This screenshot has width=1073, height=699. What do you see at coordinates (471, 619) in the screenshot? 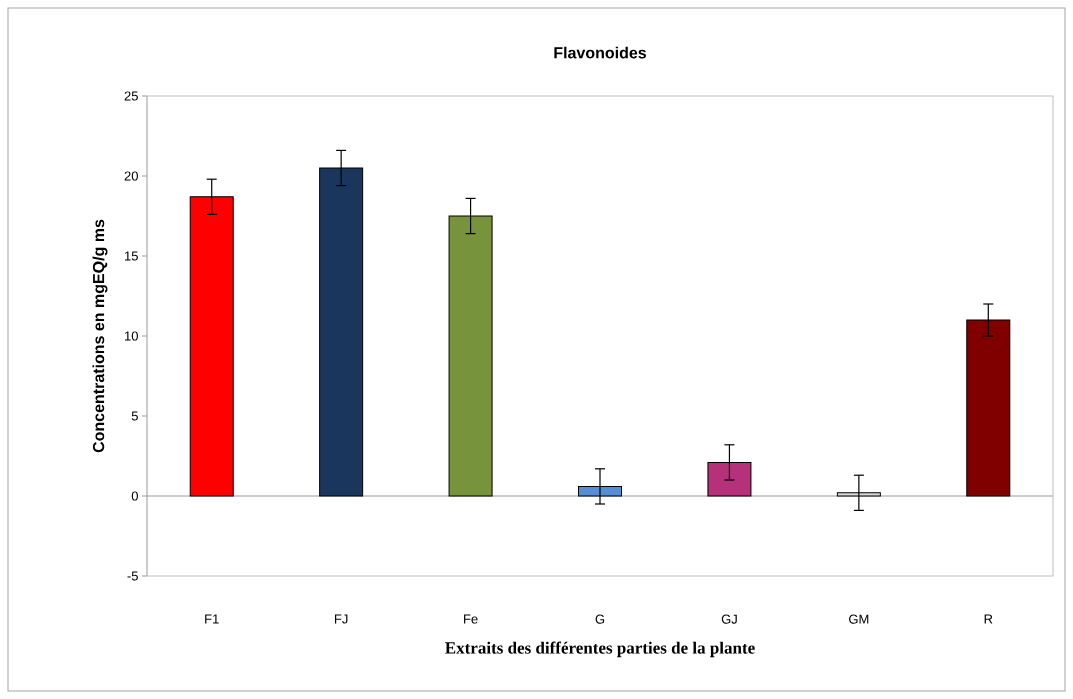
I see `x-tick-label: Fe` at bounding box center [471, 619].